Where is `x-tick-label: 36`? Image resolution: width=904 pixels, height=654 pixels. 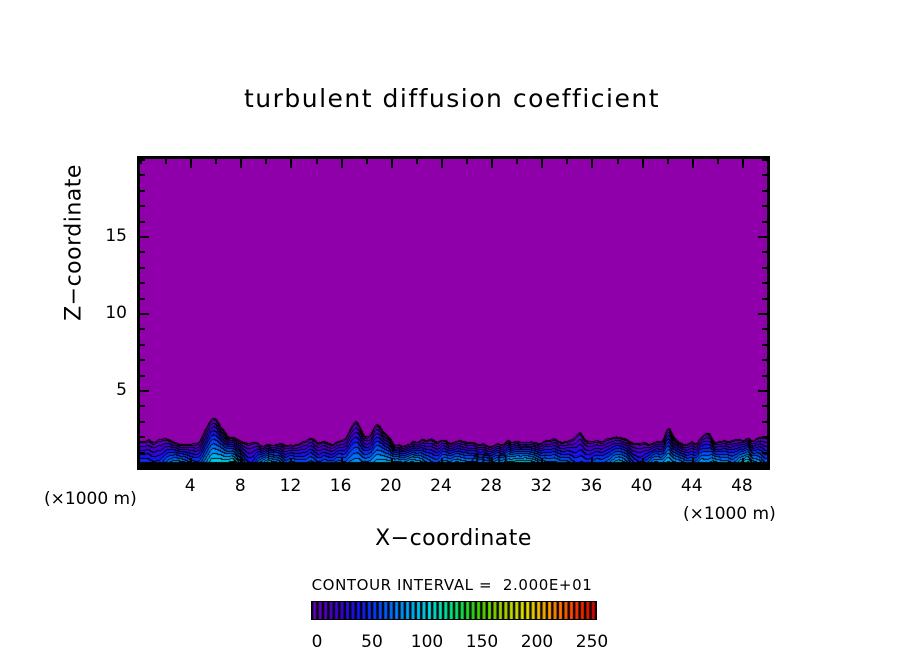 x-tick-label: 36 is located at coordinates (591, 486).